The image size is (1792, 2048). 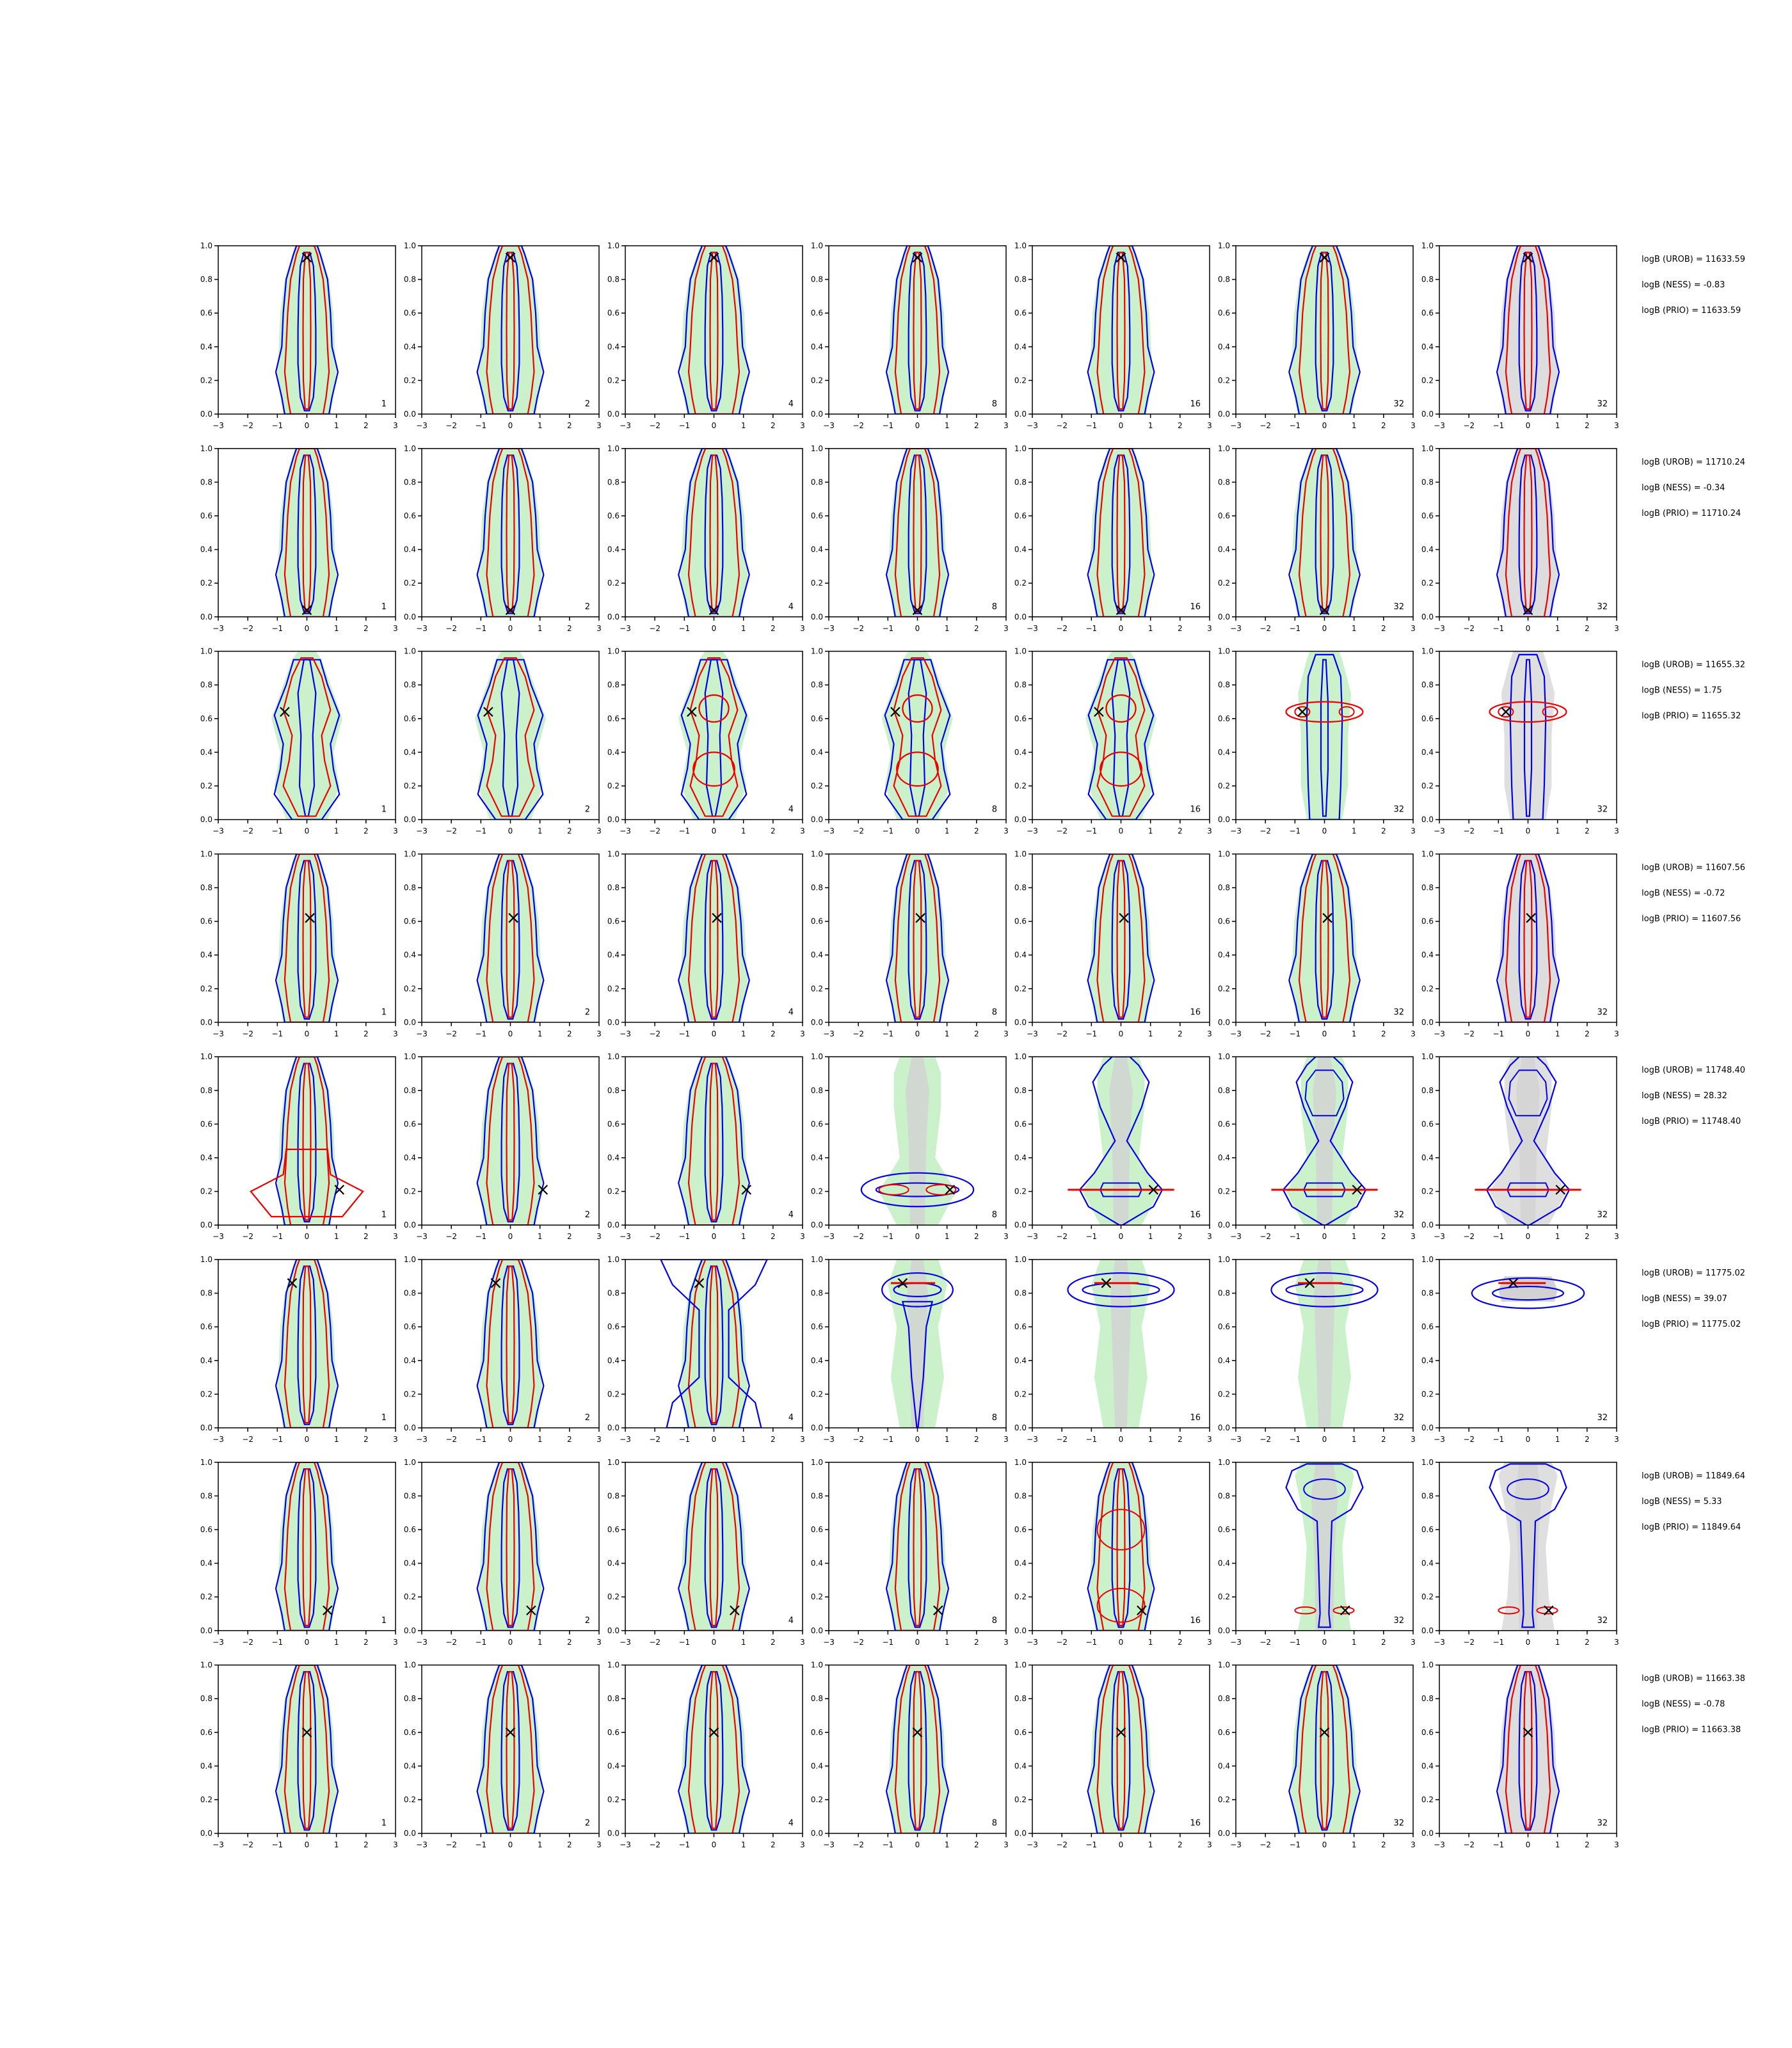 What do you see at coordinates (1121, 1605) in the screenshot?
I see `red-contour-blob` at bounding box center [1121, 1605].